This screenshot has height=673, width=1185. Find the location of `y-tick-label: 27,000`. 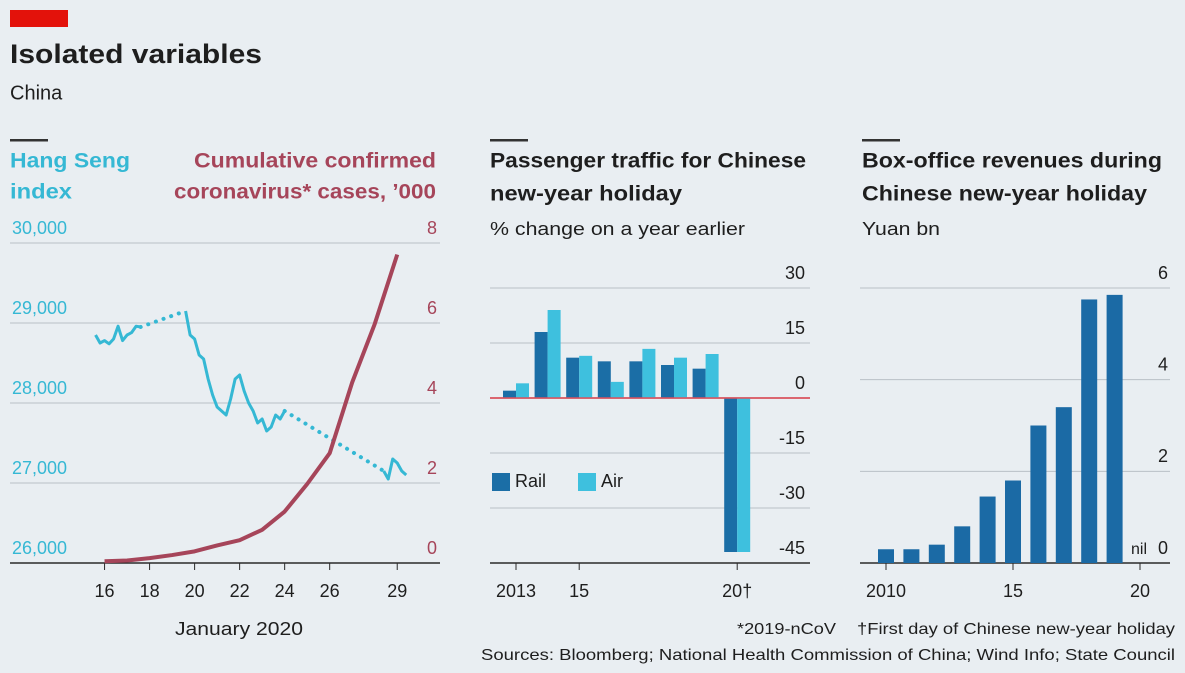

y-tick-label: 27,000 is located at coordinates (39, 468).